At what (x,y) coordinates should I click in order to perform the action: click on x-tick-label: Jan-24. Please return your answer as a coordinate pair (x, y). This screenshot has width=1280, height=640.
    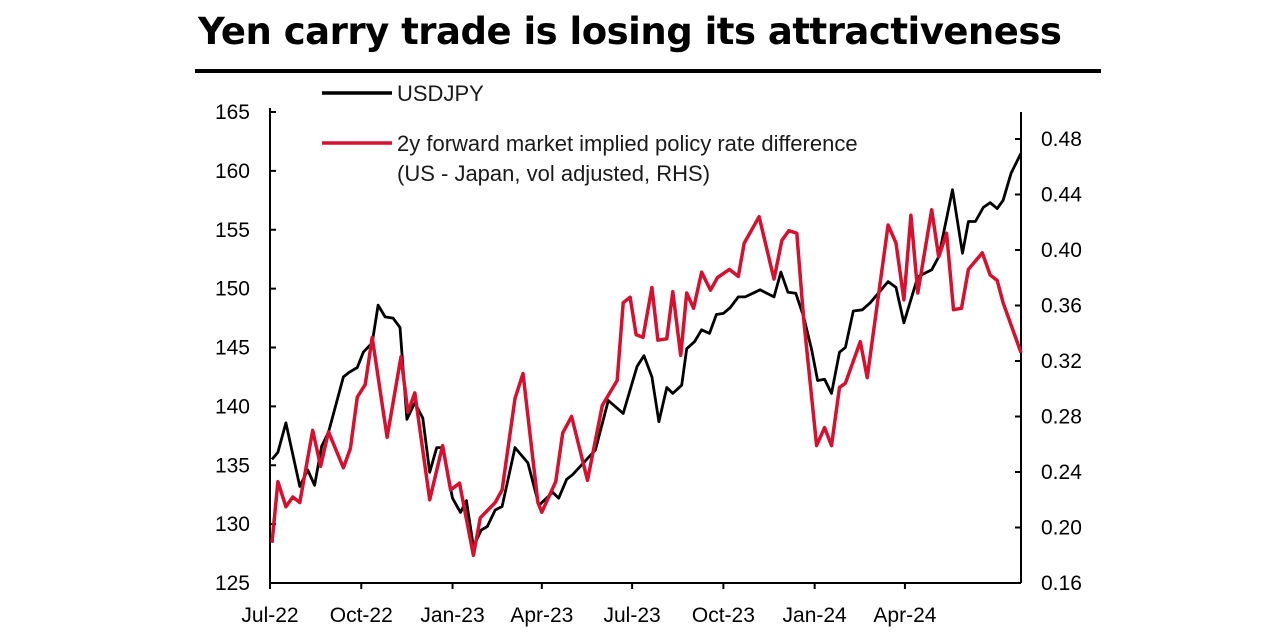
    Looking at the image, I should click on (815, 615).